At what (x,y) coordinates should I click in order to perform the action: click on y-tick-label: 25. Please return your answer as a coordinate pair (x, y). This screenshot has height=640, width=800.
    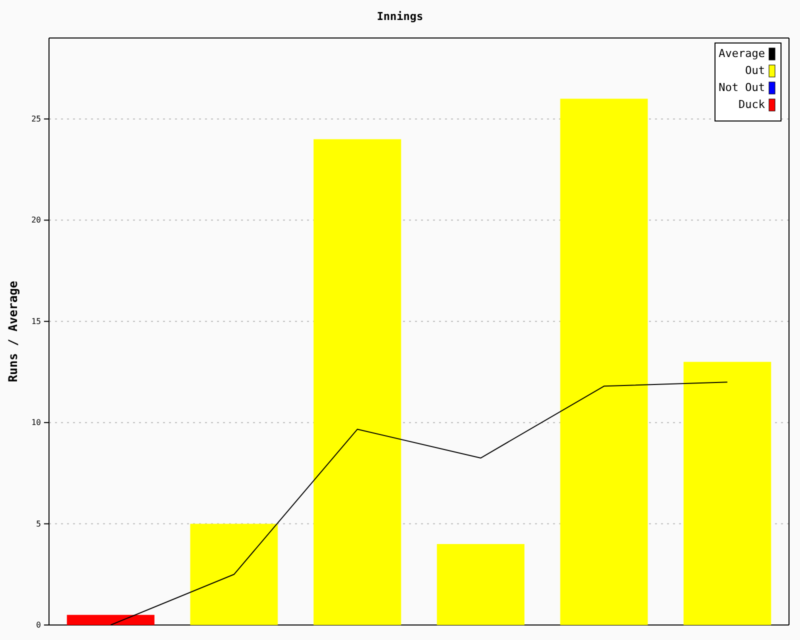
    Looking at the image, I should click on (36, 119).